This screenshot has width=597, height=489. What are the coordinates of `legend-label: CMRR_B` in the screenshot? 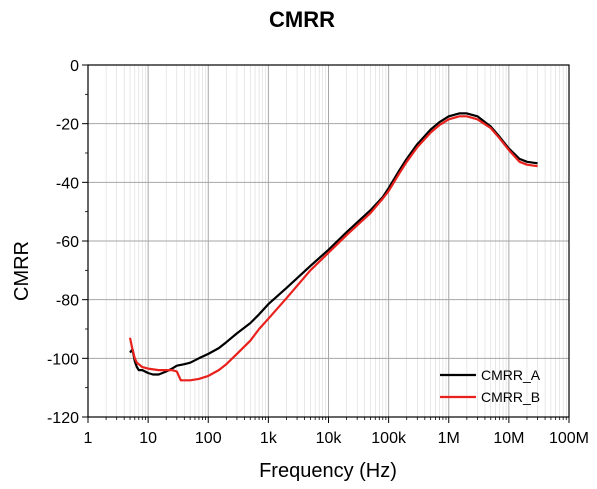 It's located at (510, 397).